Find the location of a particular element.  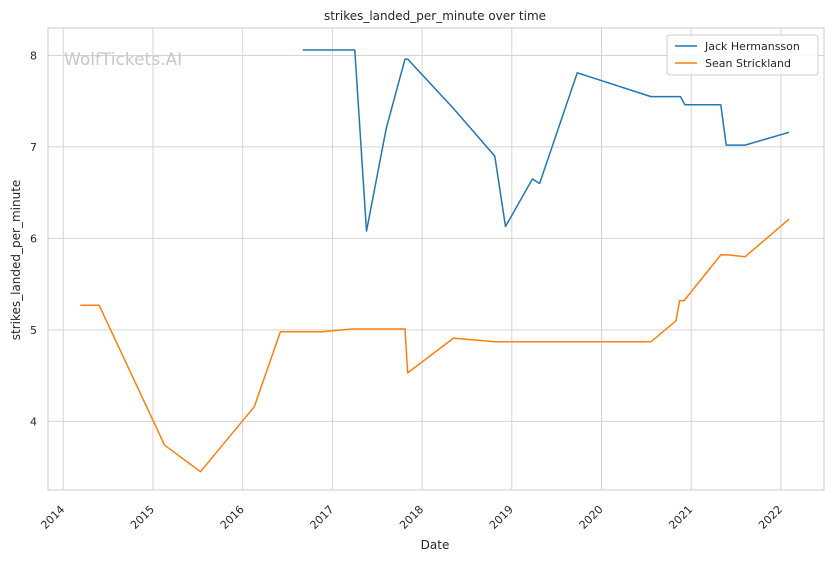

y-tick-label-6: 6 is located at coordinates (33, 238).